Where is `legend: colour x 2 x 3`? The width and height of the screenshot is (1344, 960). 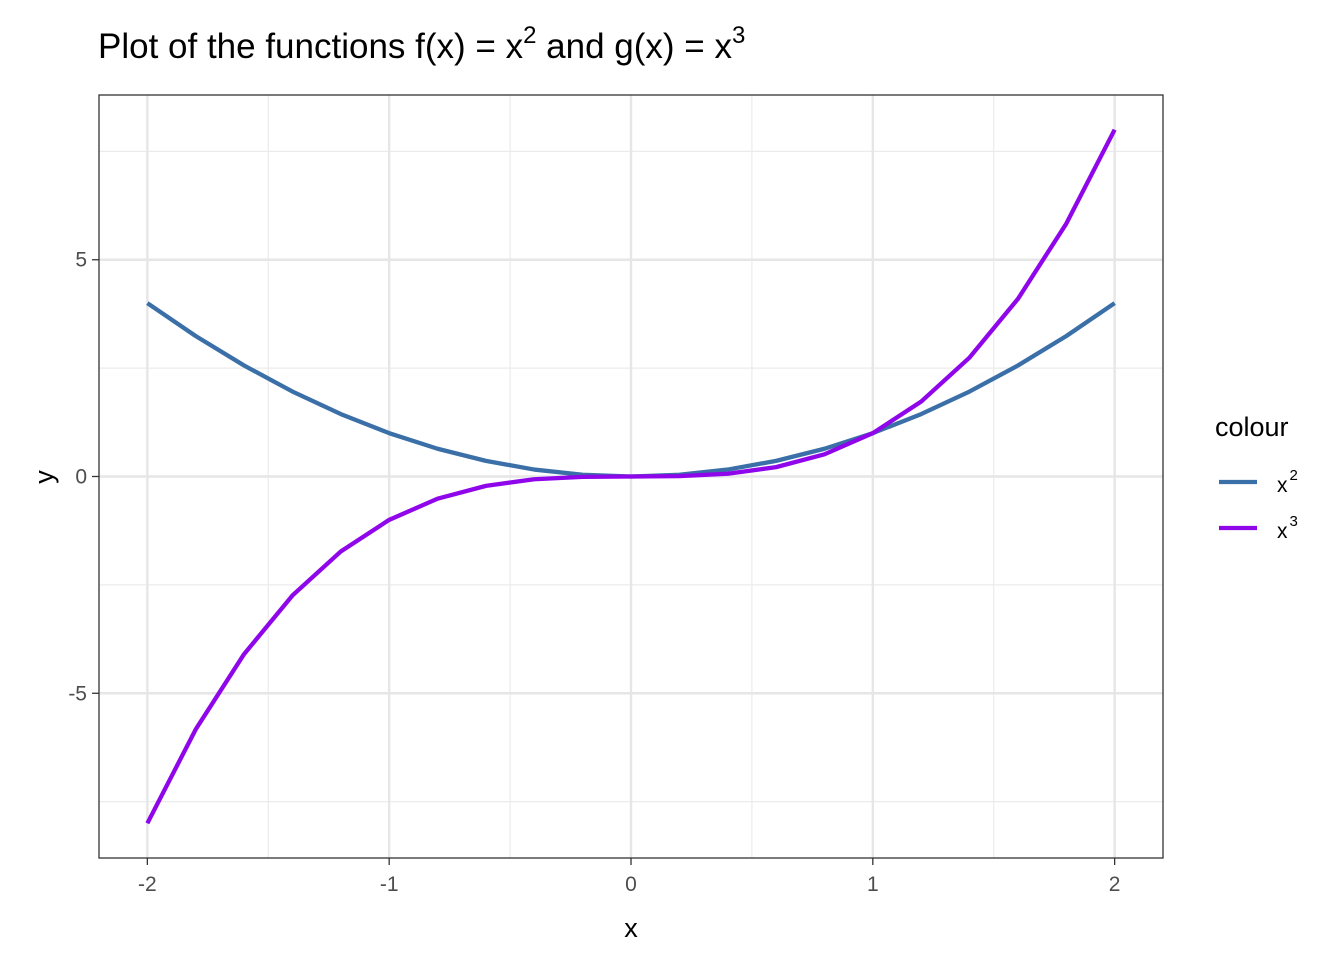 legend: colour x 2 x 3 is located at coordinates (1256, 477).